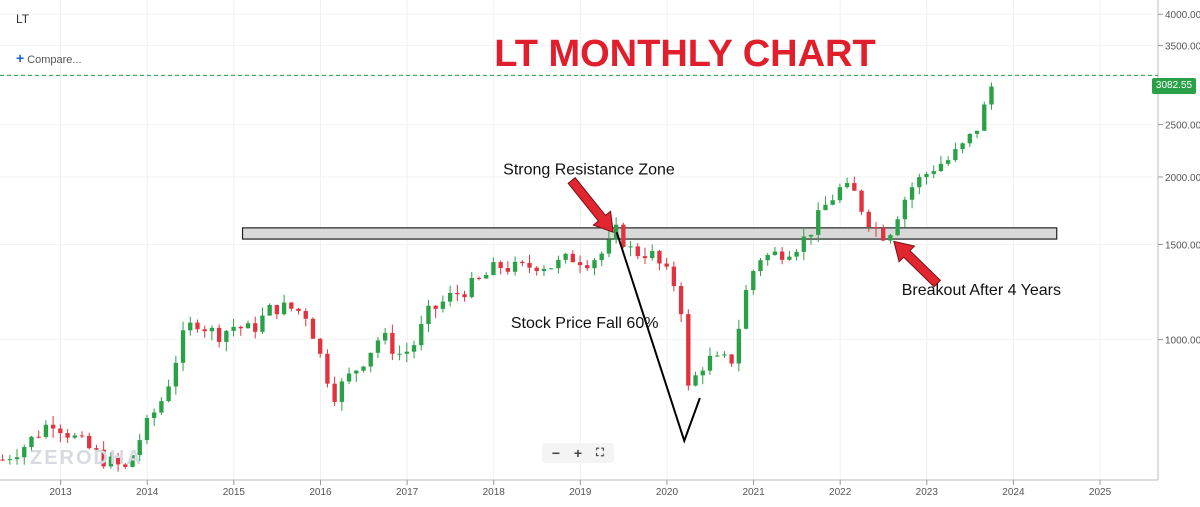 The image size is (1200, 507). I want to click on resistance-zone, so click(649, 233).